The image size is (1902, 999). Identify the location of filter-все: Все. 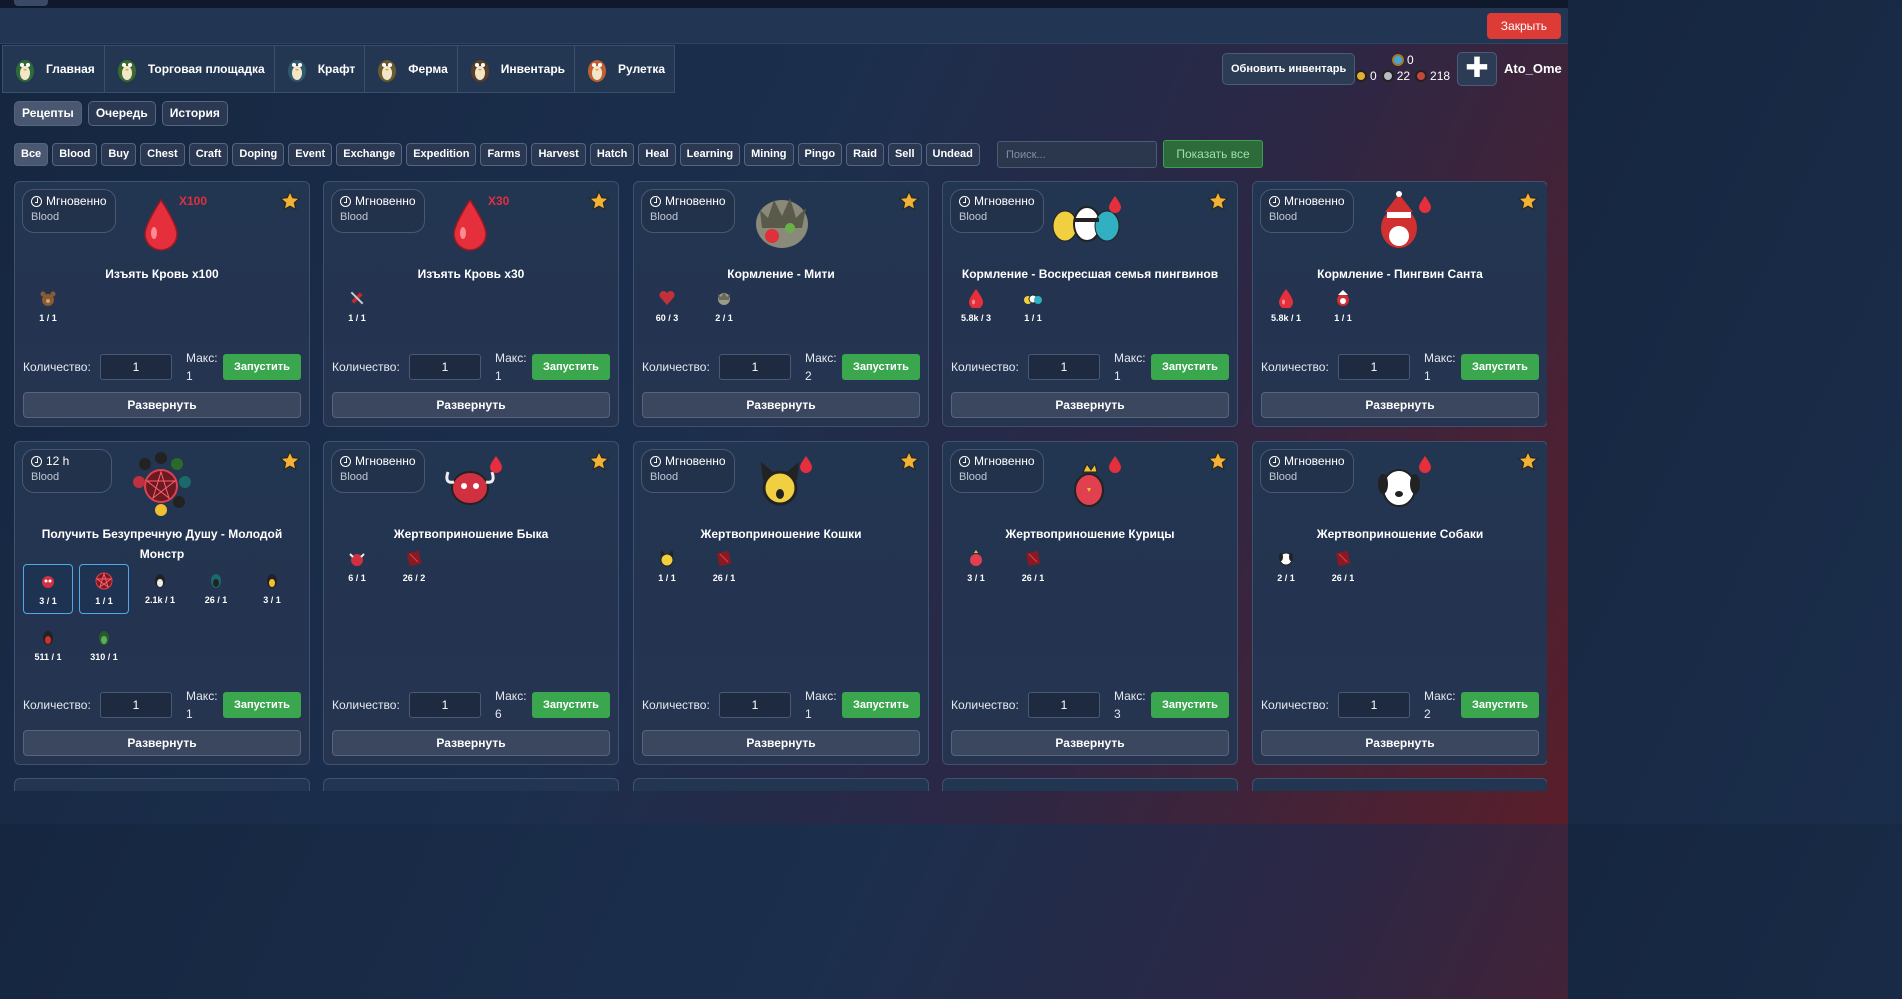
(31, 154).